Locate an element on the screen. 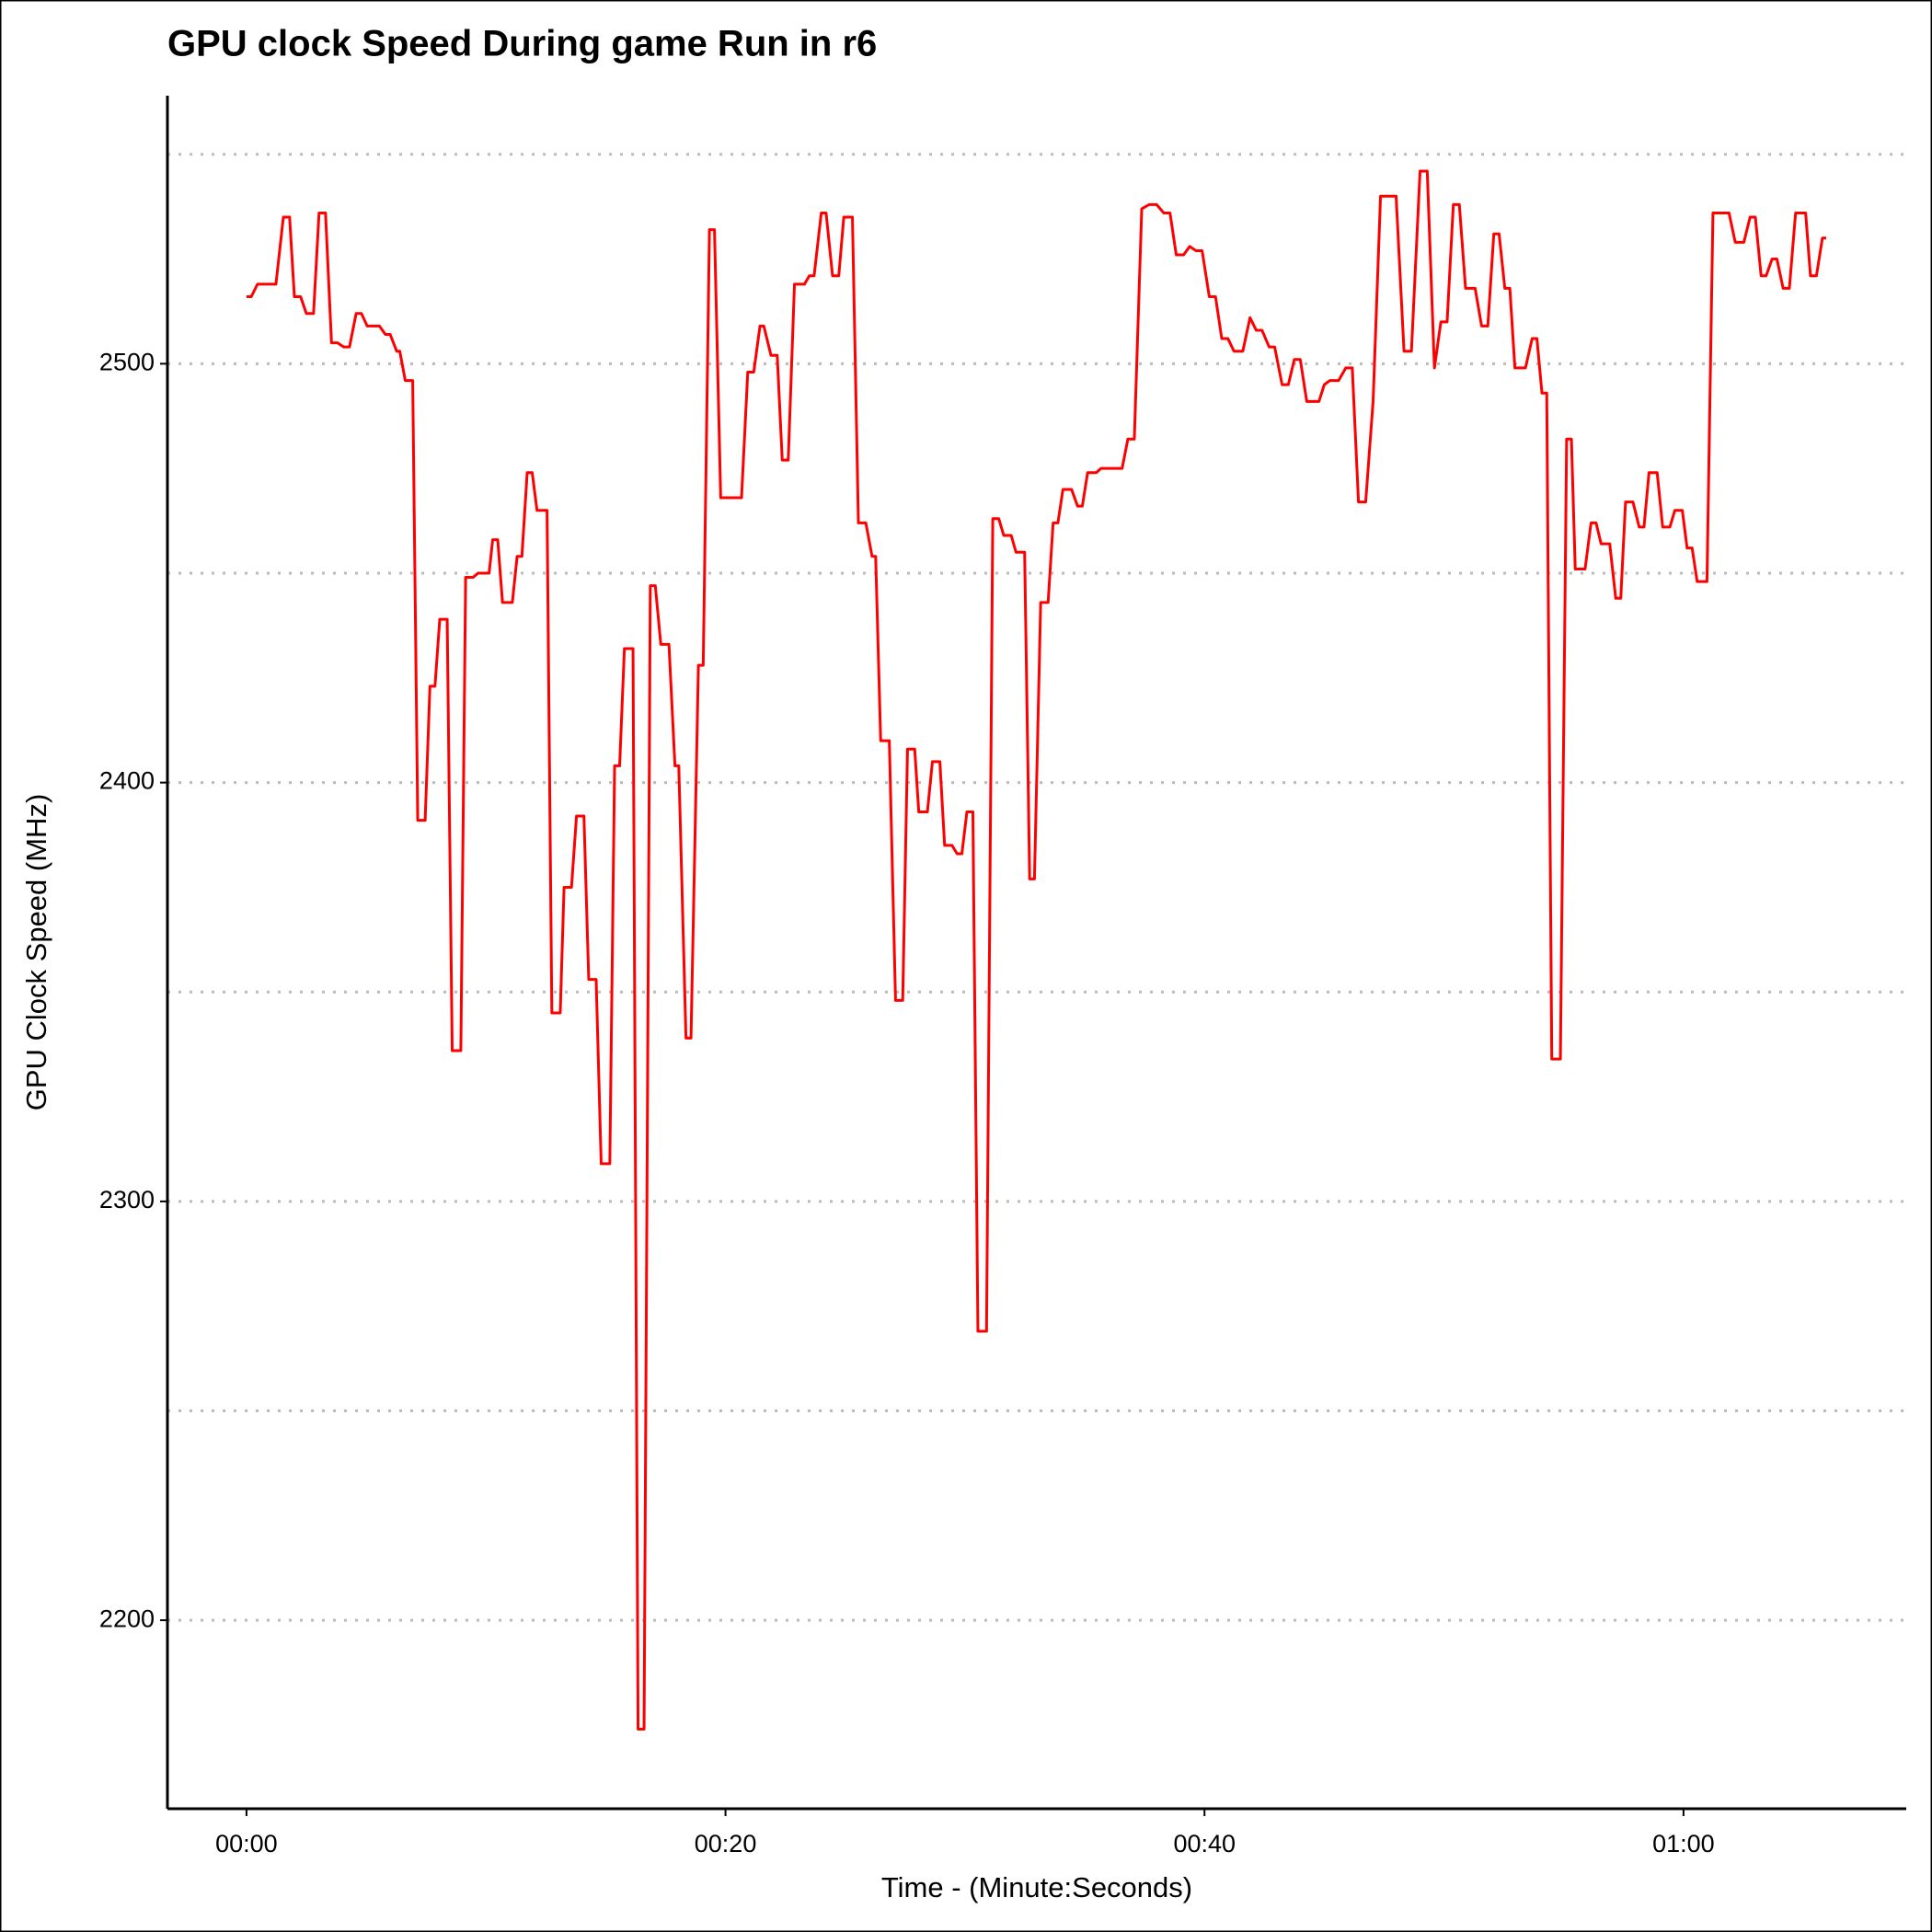 This screenshot has width=1932, height=1932. x-tick-label: 00:00 is located at coordinates (246, 1843).